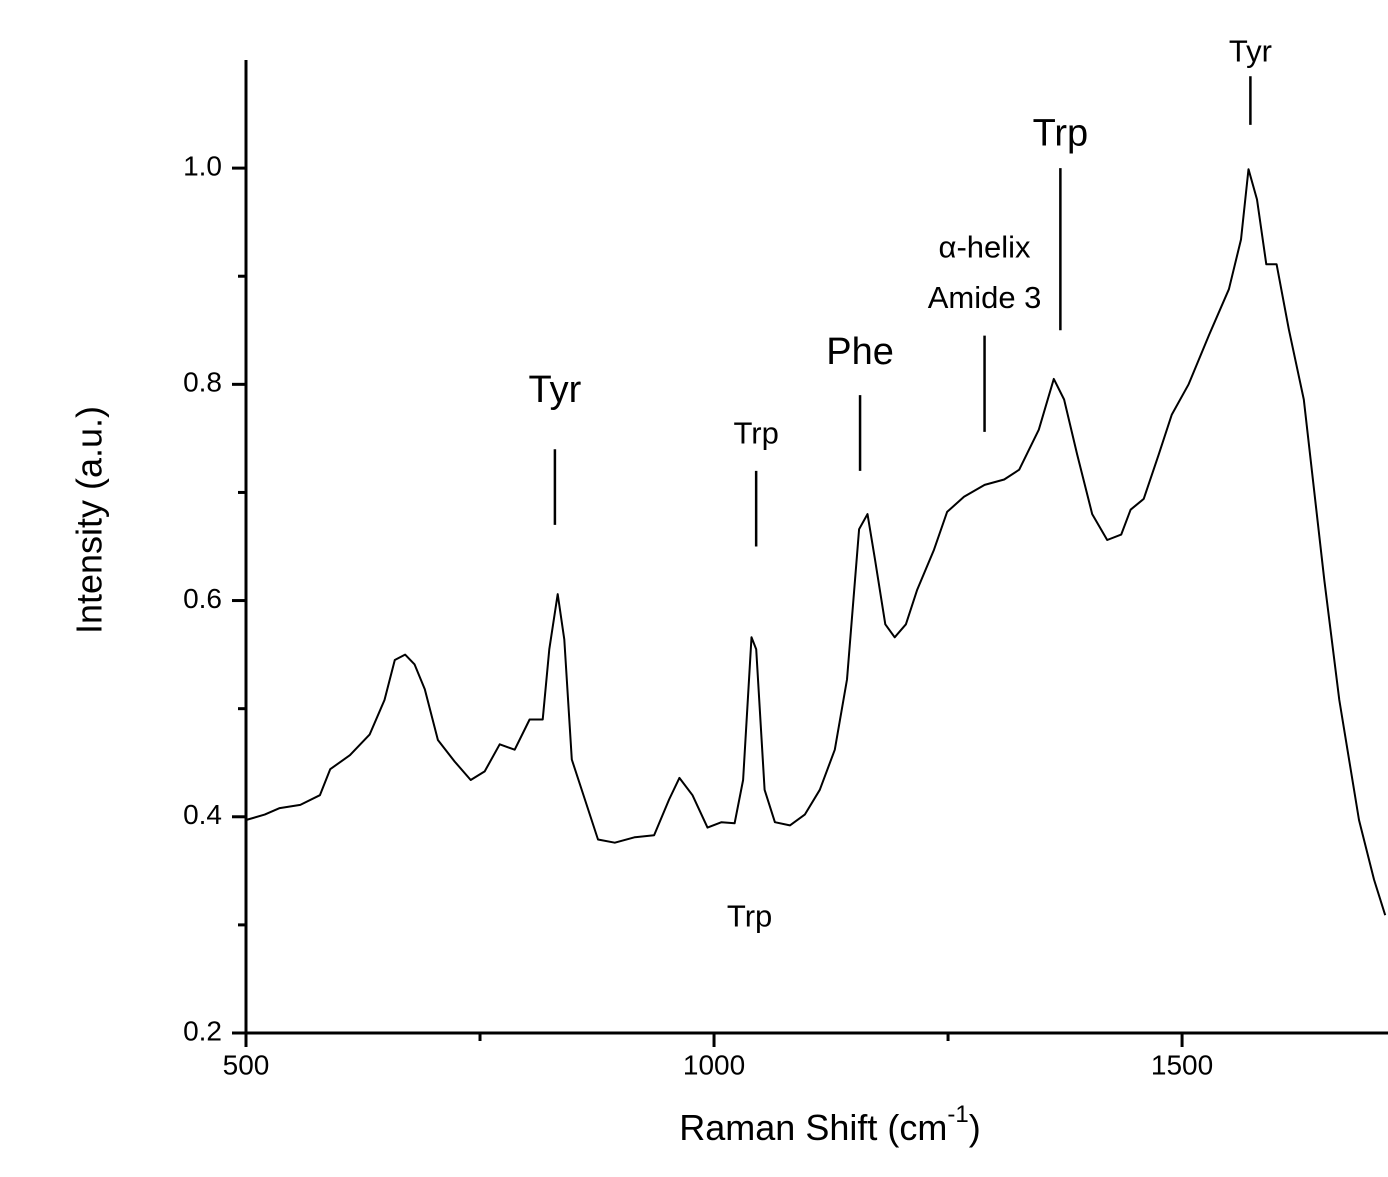  Describe the element at coordinates (860, 352) in the screenshot. I see `annotation-label: Phe` at that location.